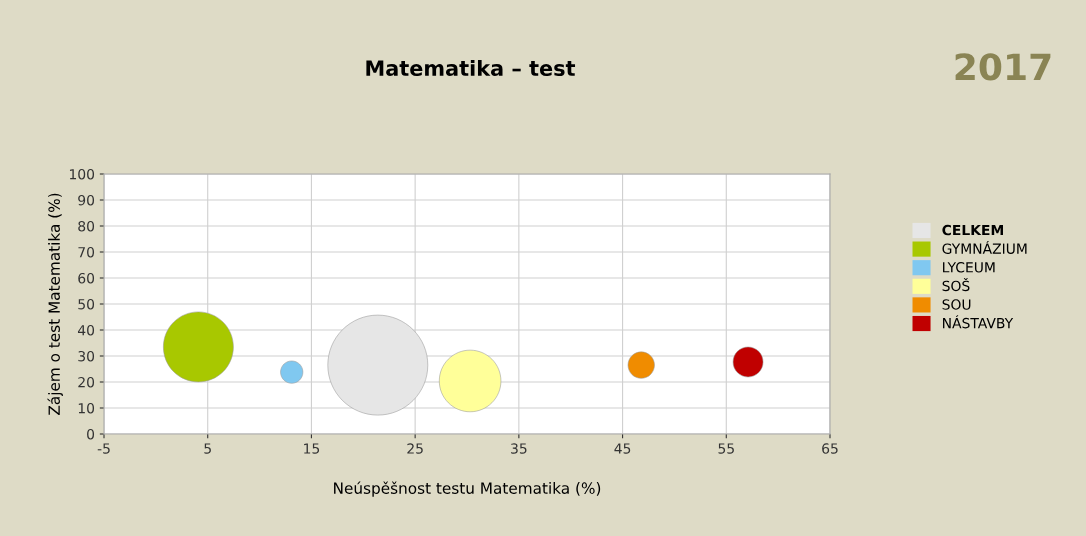 The height and width of the screenshot is (536, 1086). Describe the element at coordinates (467, 489) in the screenshot. I see `x-axis-title: Neúspěšnost testu Matematika (%)` at that location.